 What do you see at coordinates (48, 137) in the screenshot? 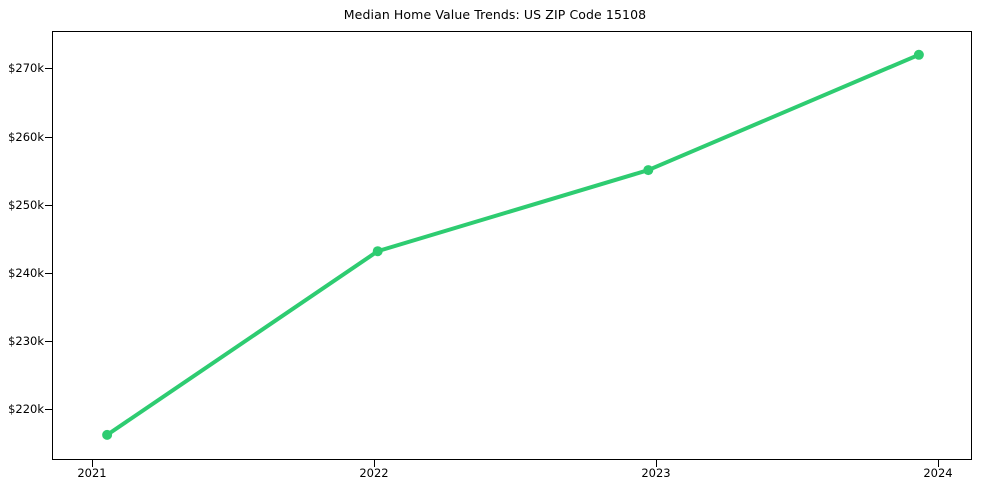
I see `y-tick-mark-260k` at bounding box center [48, 137].